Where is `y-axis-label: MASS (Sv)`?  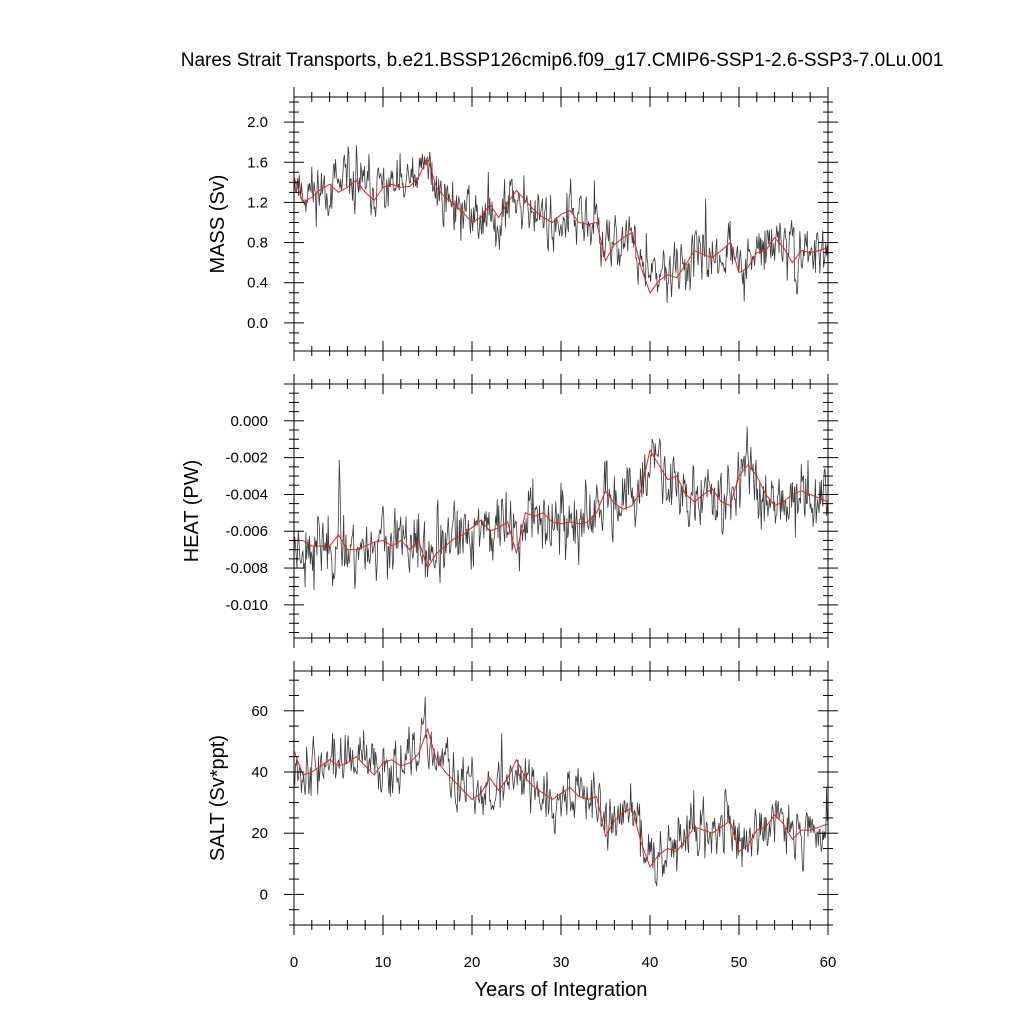 y-axis-label: MASS (Sv) is located at coordinates (218, 224).